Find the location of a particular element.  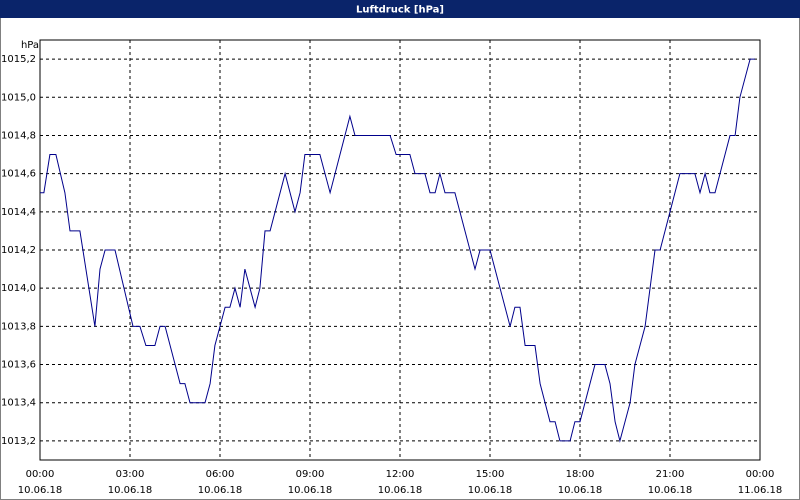

y-tick-label: 1014,4 is located at coordinates (18, 212).